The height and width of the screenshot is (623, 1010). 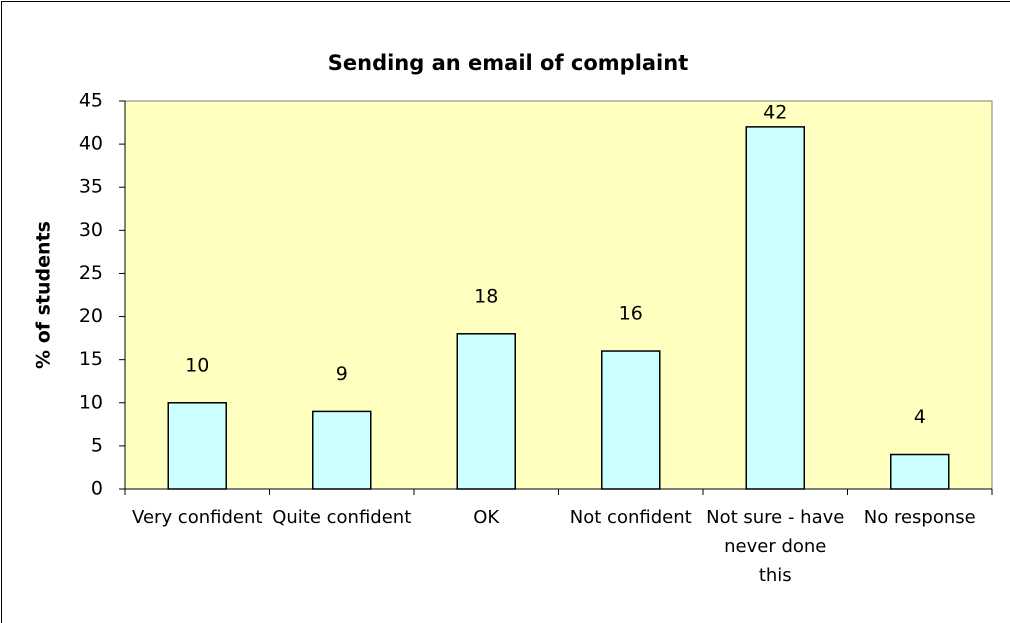 I want to click on y-tick-label: 20, so click(x=91, y=316).